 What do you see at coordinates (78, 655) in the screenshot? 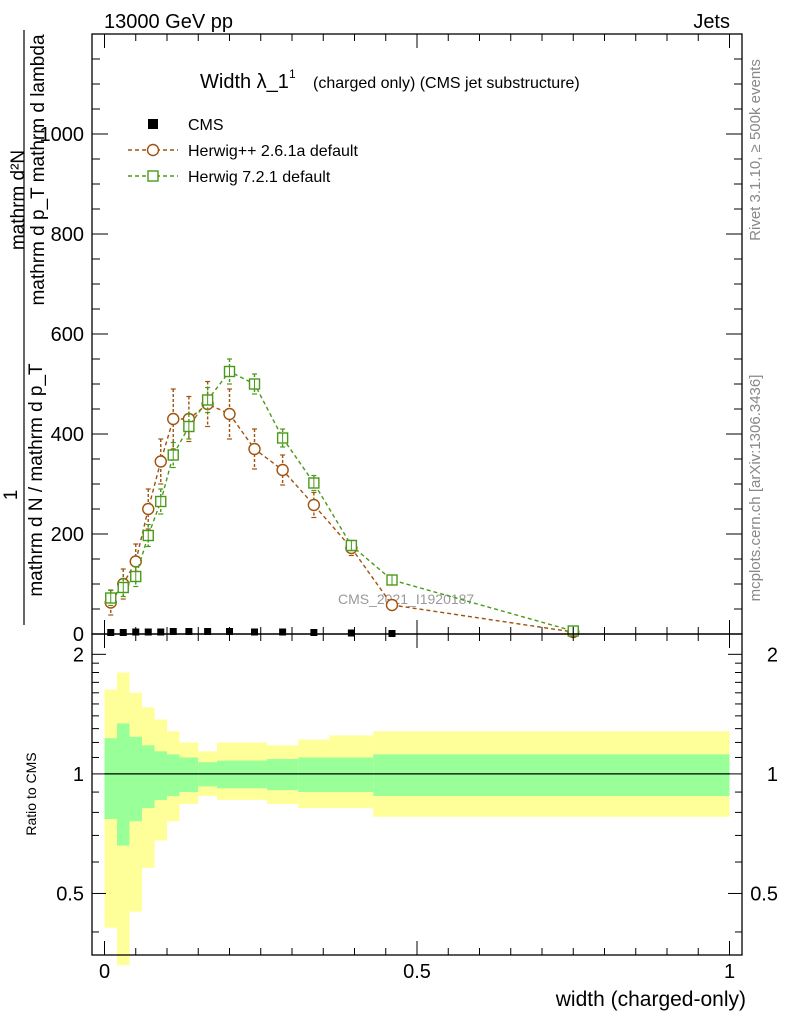
I see `ratio-y-tick-label: 2` at bounding box center [78, 655].